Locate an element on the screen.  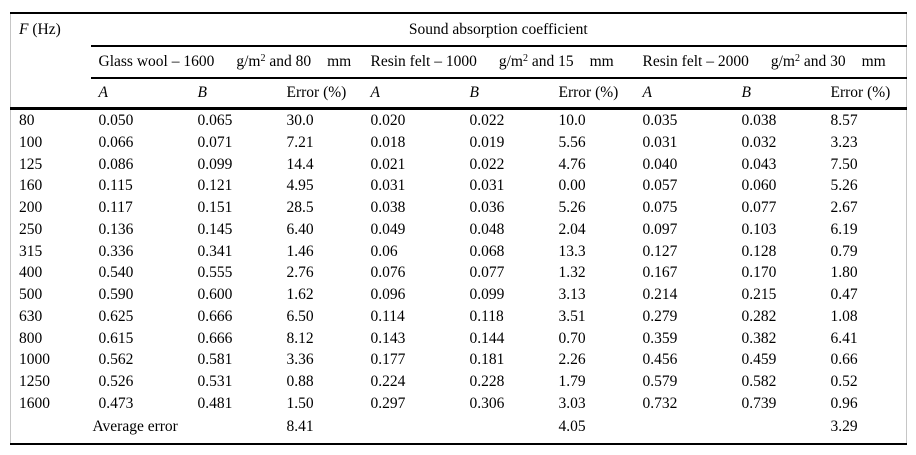
material-name: Resin felt – 2000 is located at coordinates (695, 61).